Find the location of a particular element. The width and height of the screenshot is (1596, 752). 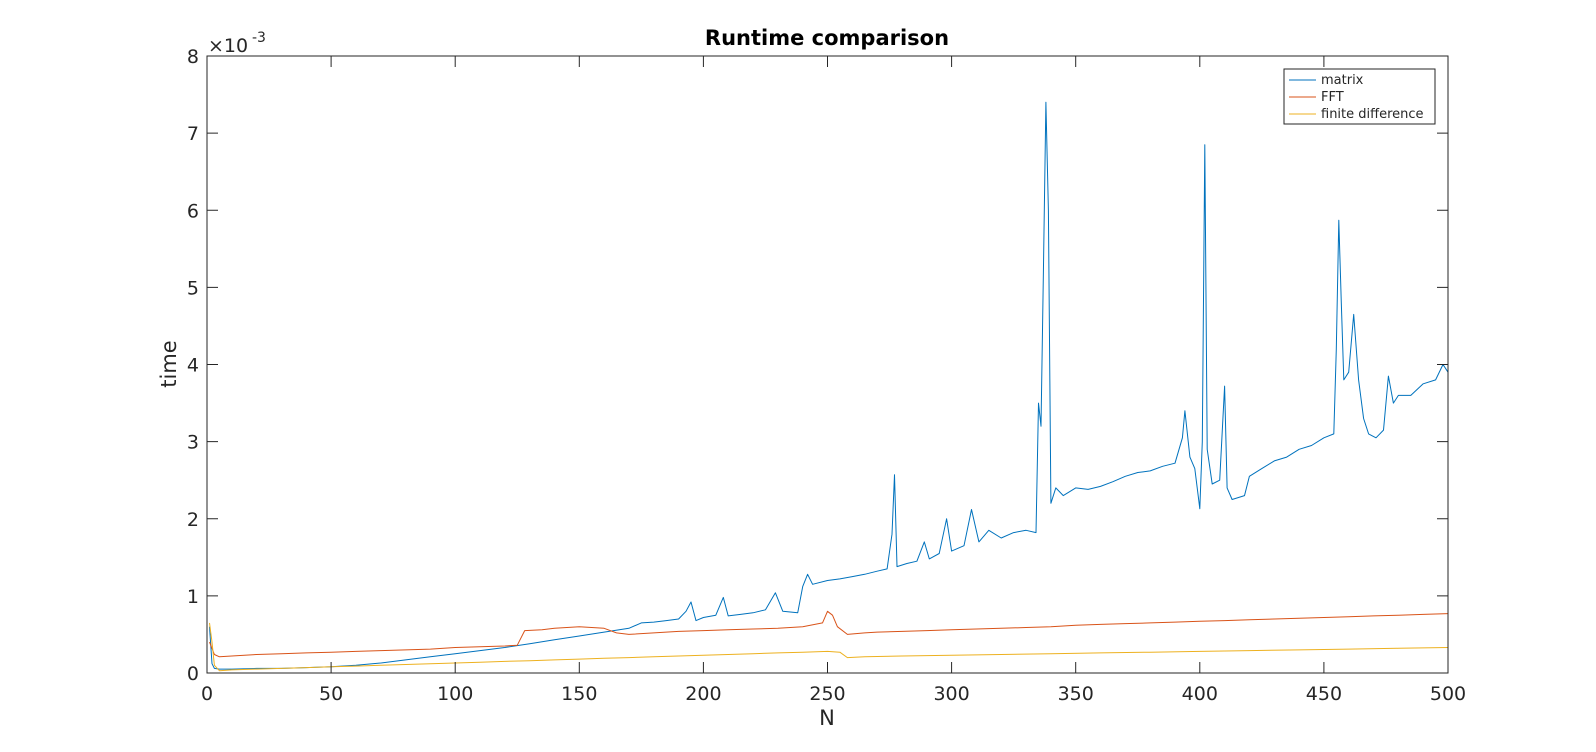

series-line-finite-difference is located at coordinates (829, 647).